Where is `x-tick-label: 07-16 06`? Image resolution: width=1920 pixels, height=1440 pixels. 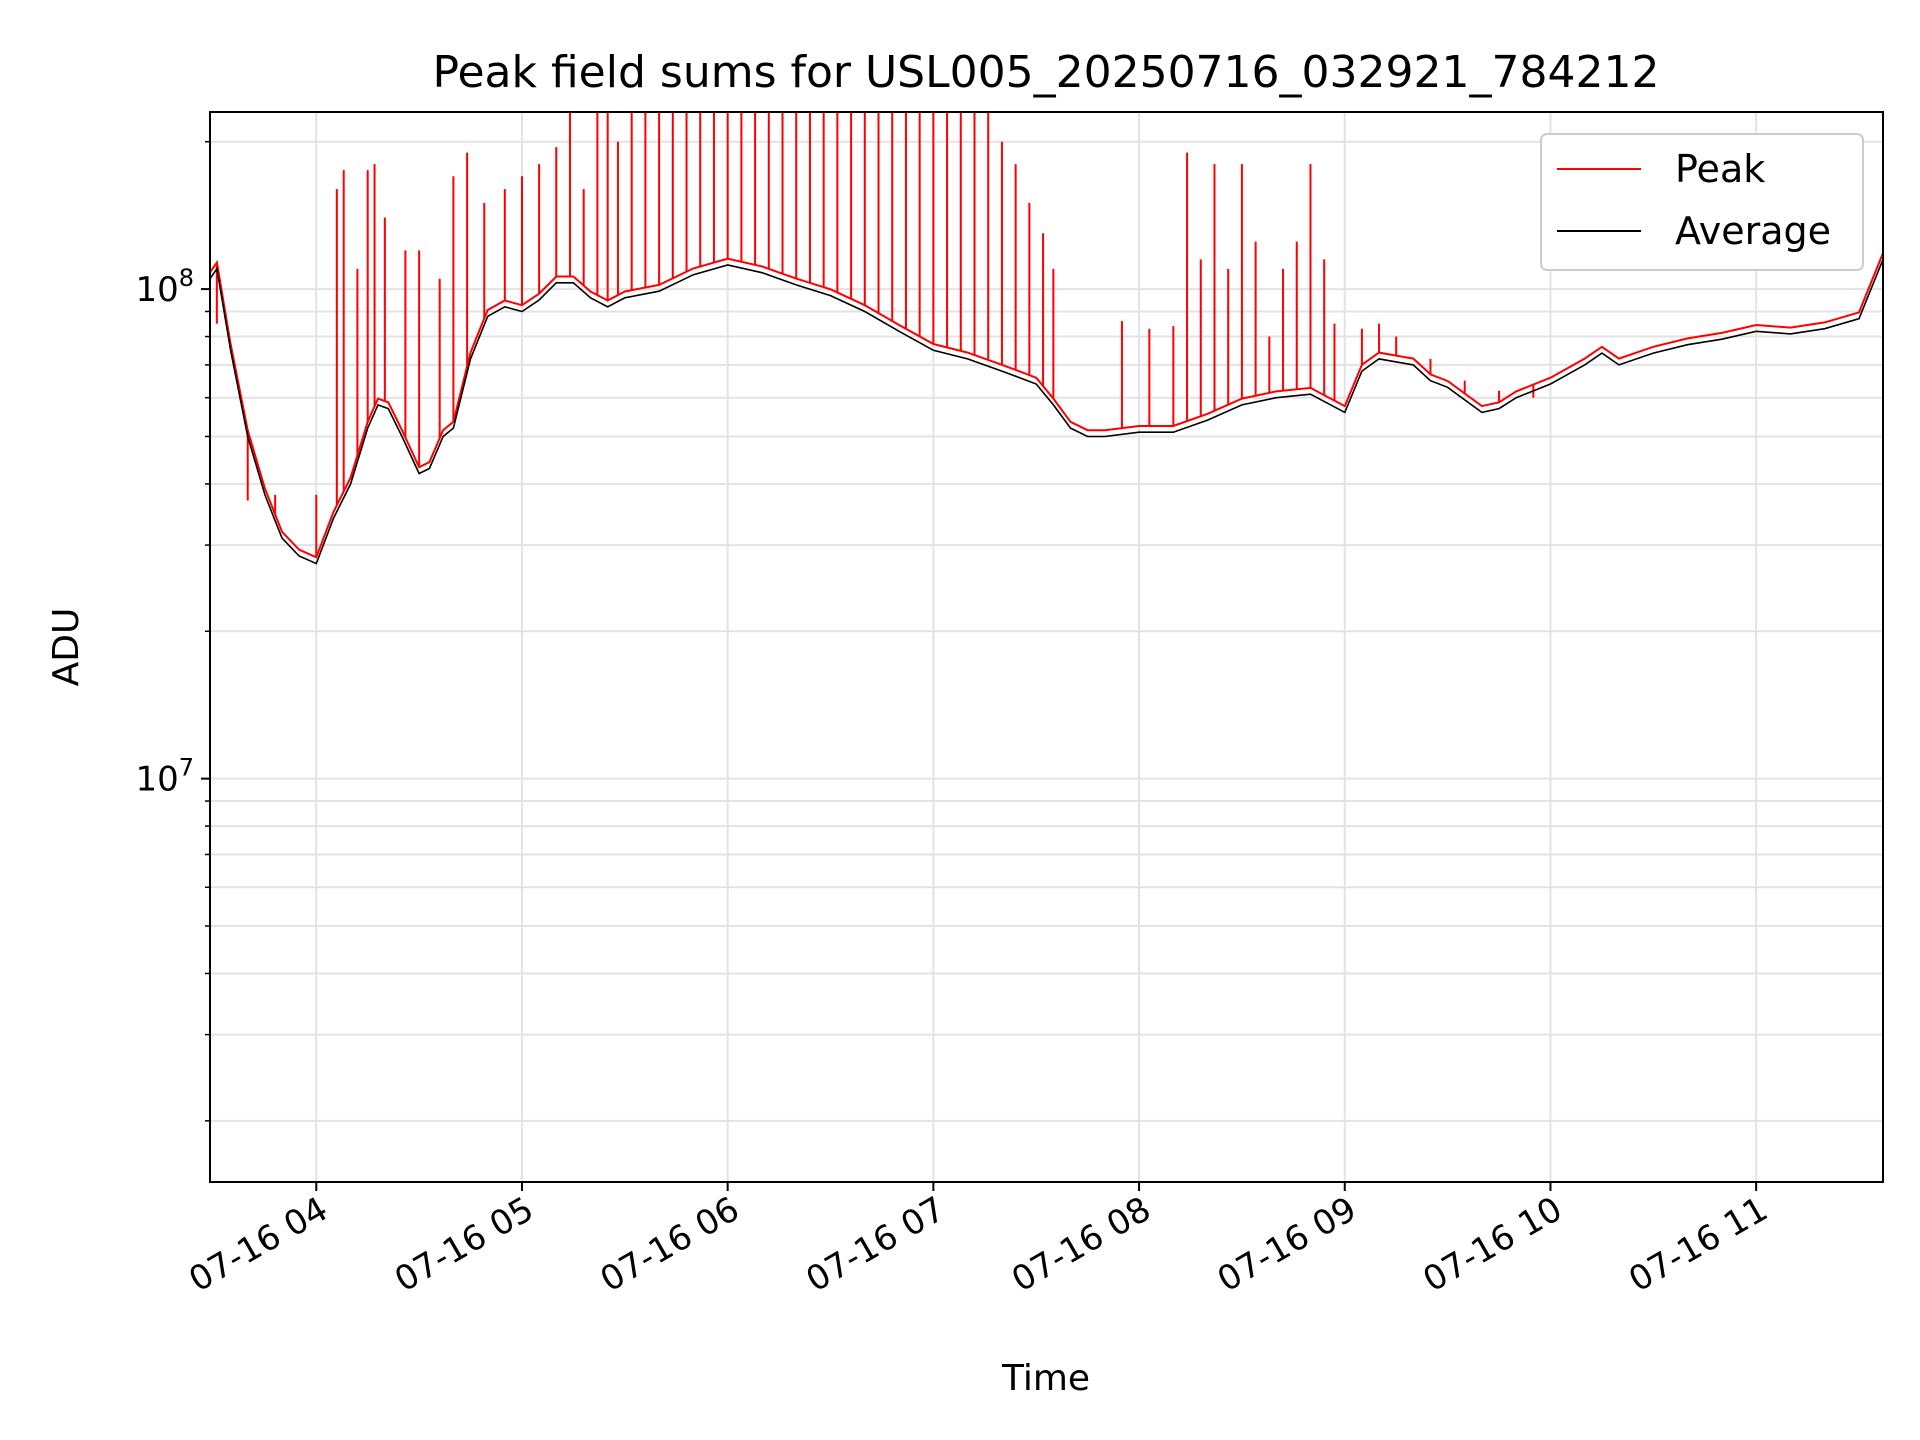 x-tick-label: 07-16 06 is located at coordinates (670, 1244).